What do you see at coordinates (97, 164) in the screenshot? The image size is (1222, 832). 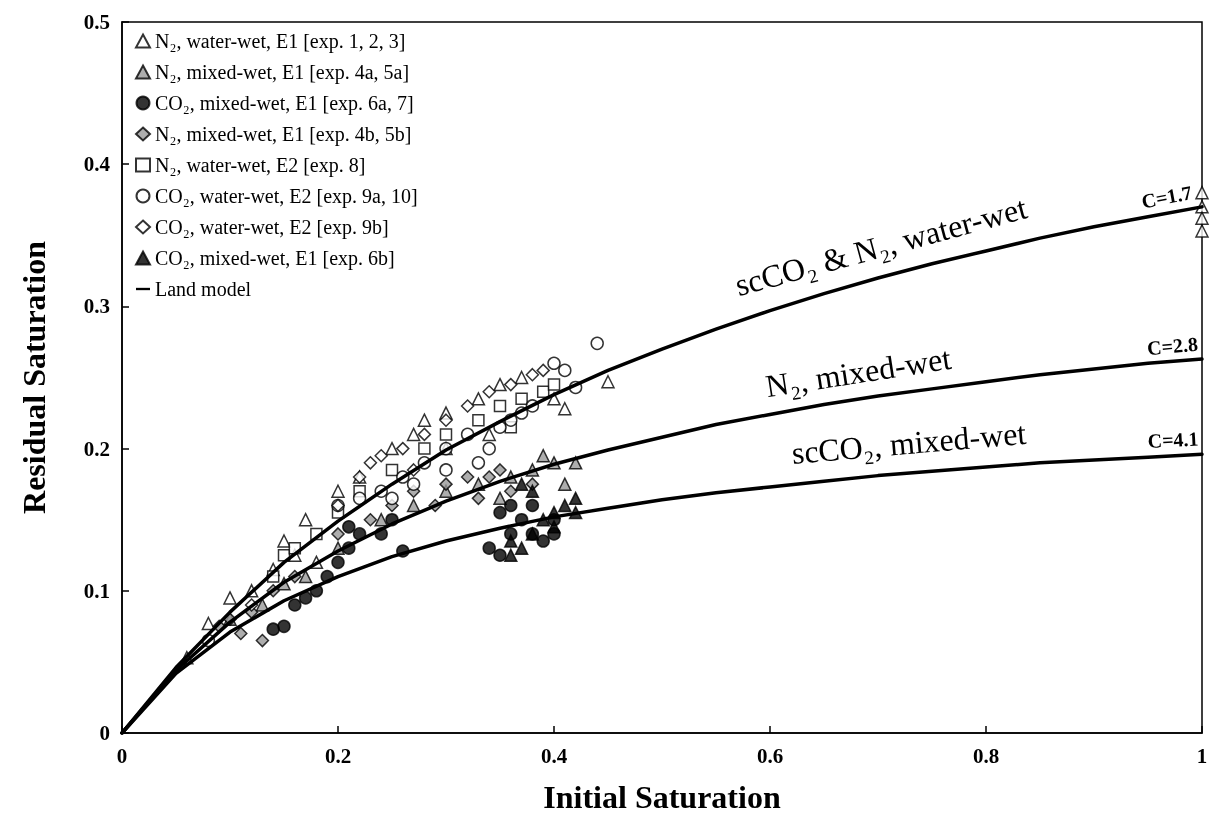 I see `y-tick-label: 0.4` at bounding box center [97, 164].